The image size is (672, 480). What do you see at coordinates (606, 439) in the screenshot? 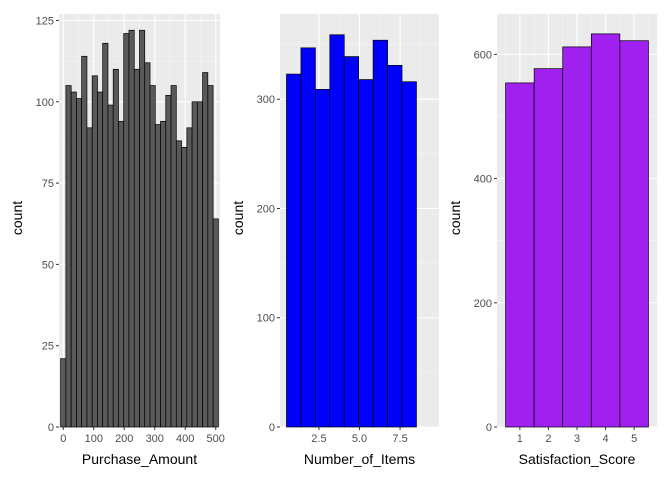
I see `x-tick-label: 4` at bounding box center [606, 439].